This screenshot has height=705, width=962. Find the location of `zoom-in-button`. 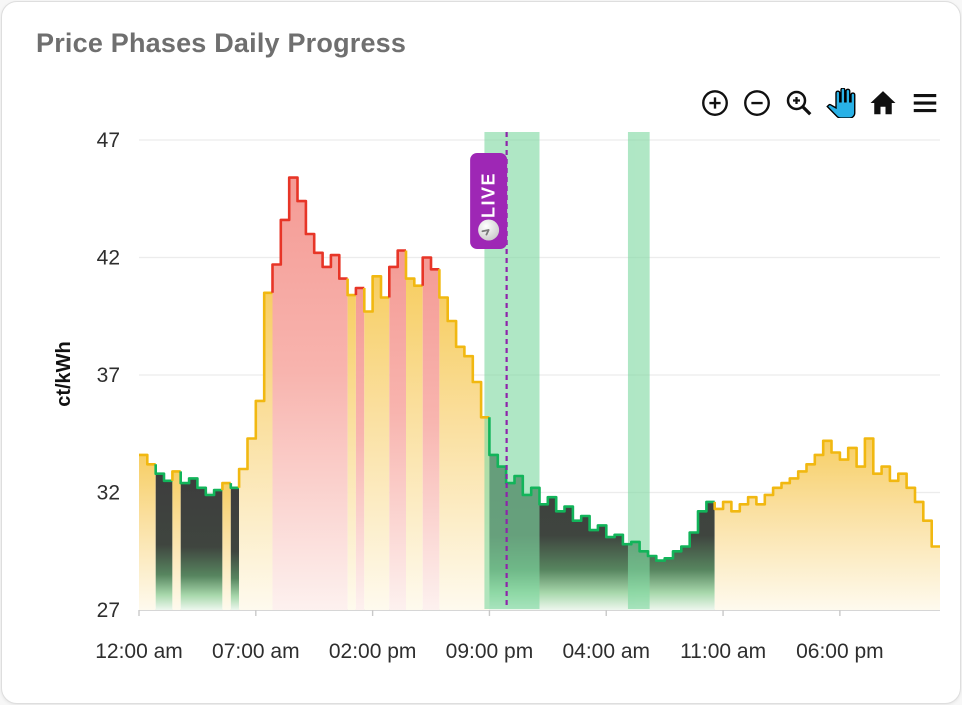

zoom-in-button is located at coordinates (715, 103).